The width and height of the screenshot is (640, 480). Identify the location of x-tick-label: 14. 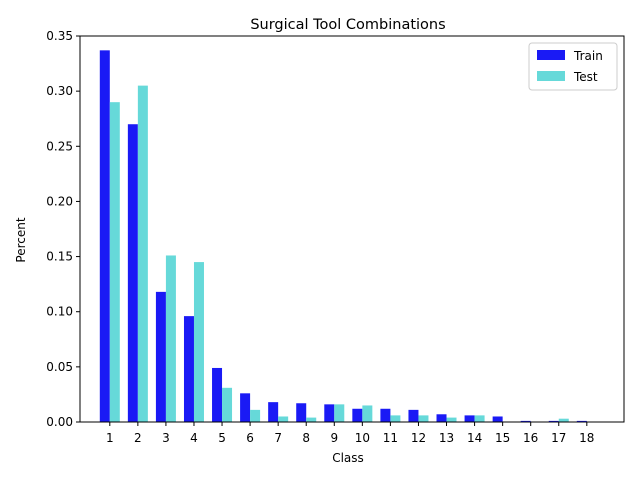
(474, 438).